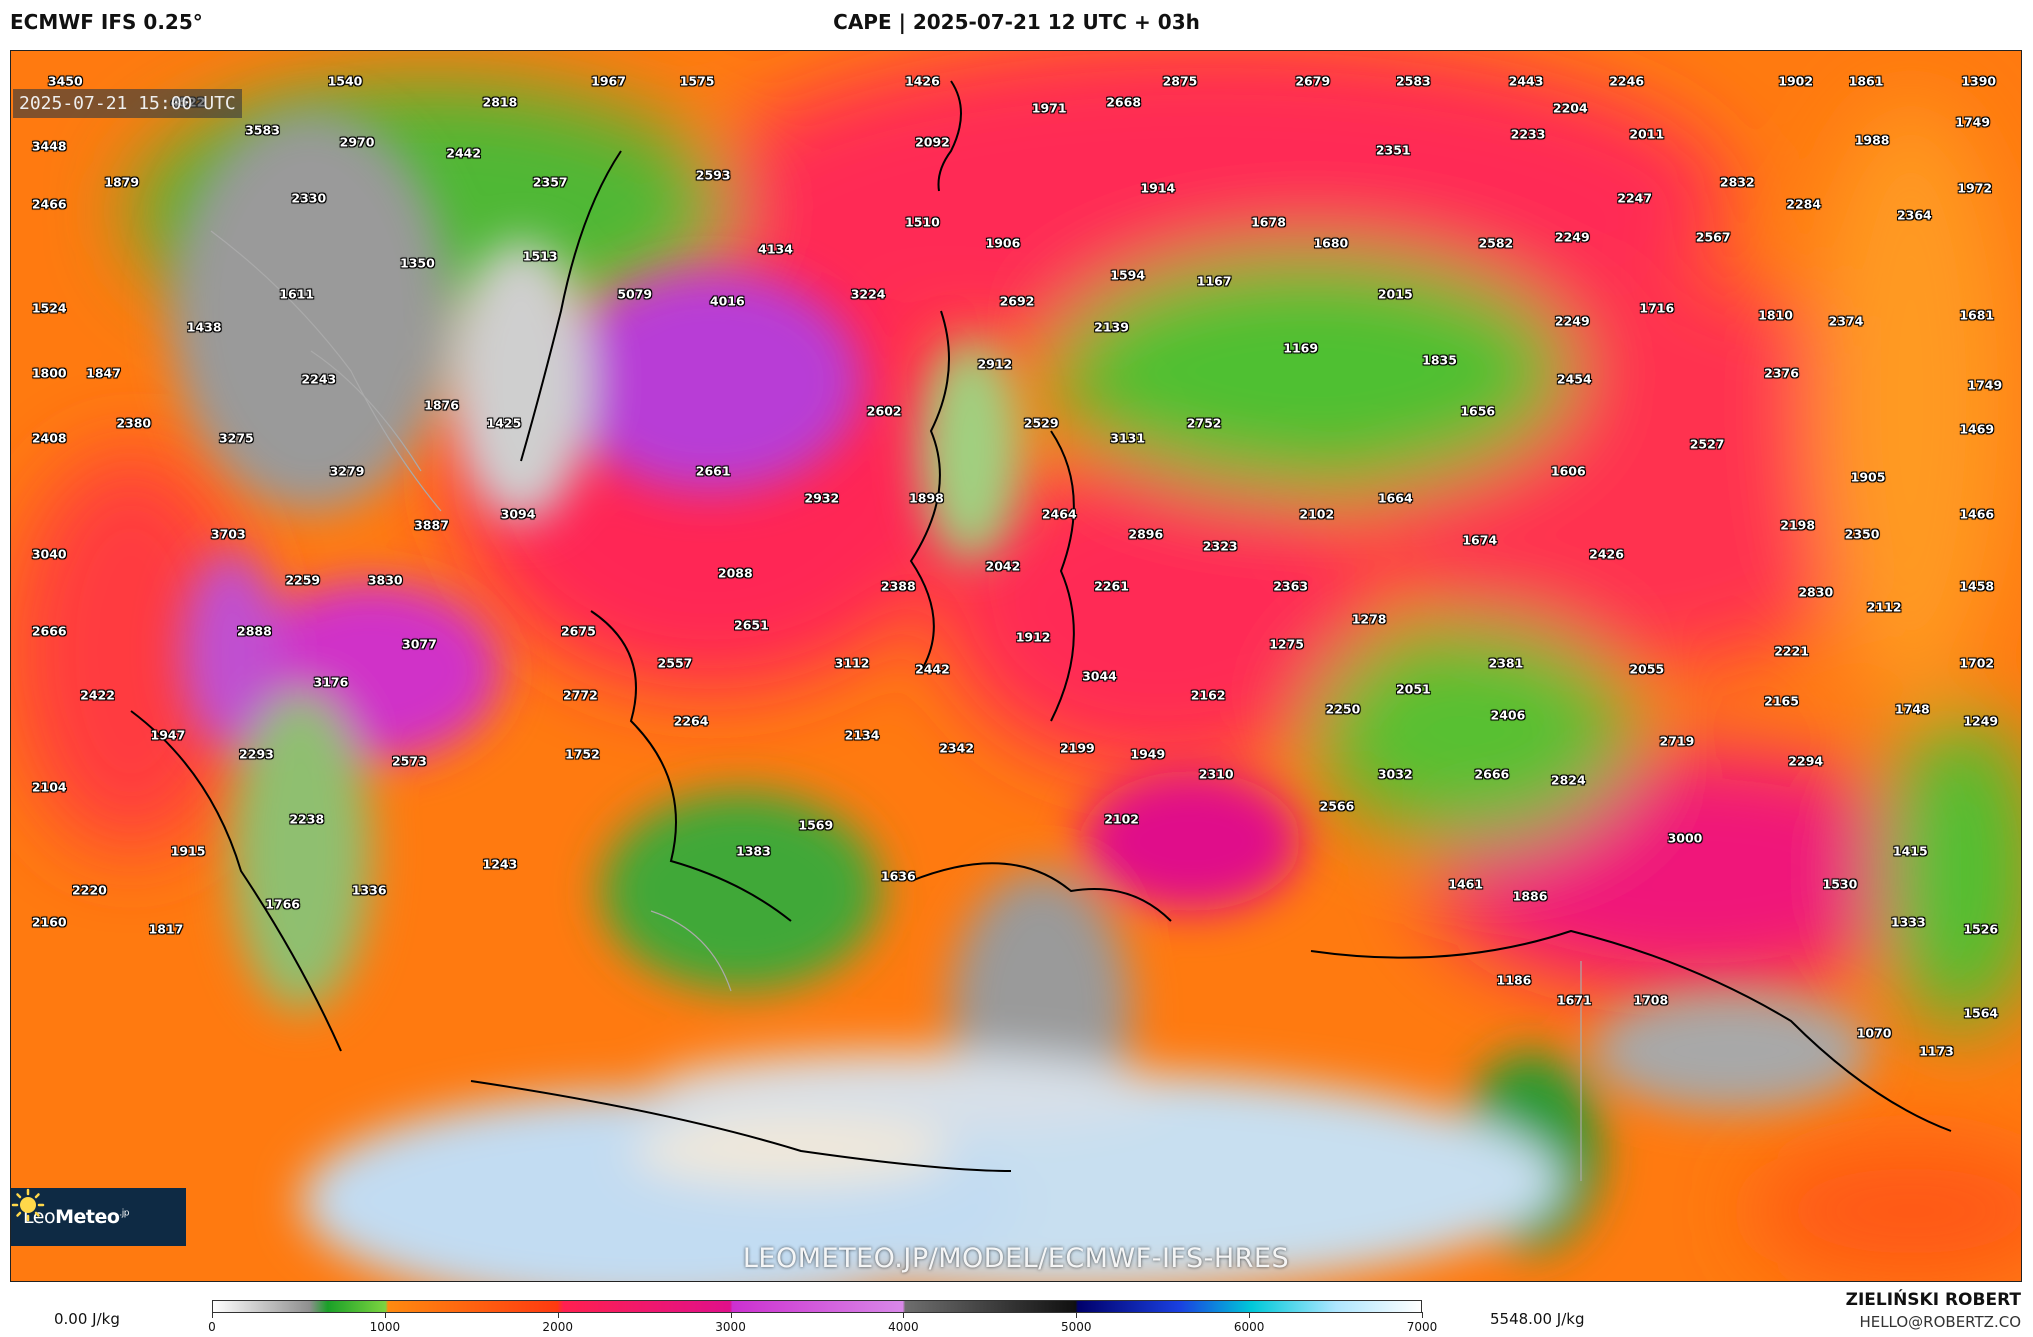 The height and width of the screenshot is (1337, 2033). What do you see at coordinates (1514, 980) in the screenshot?
I see `cape-value-label: 1186` at bounding box center [1514, 980].